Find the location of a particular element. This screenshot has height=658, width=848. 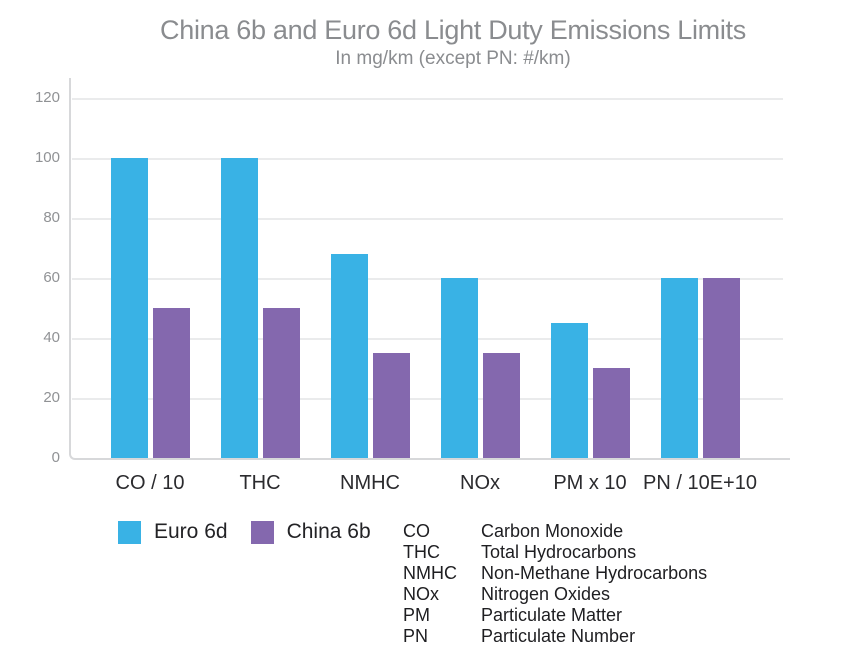

legend: Euro 6d China 6b is located at coordinates (244, 532).